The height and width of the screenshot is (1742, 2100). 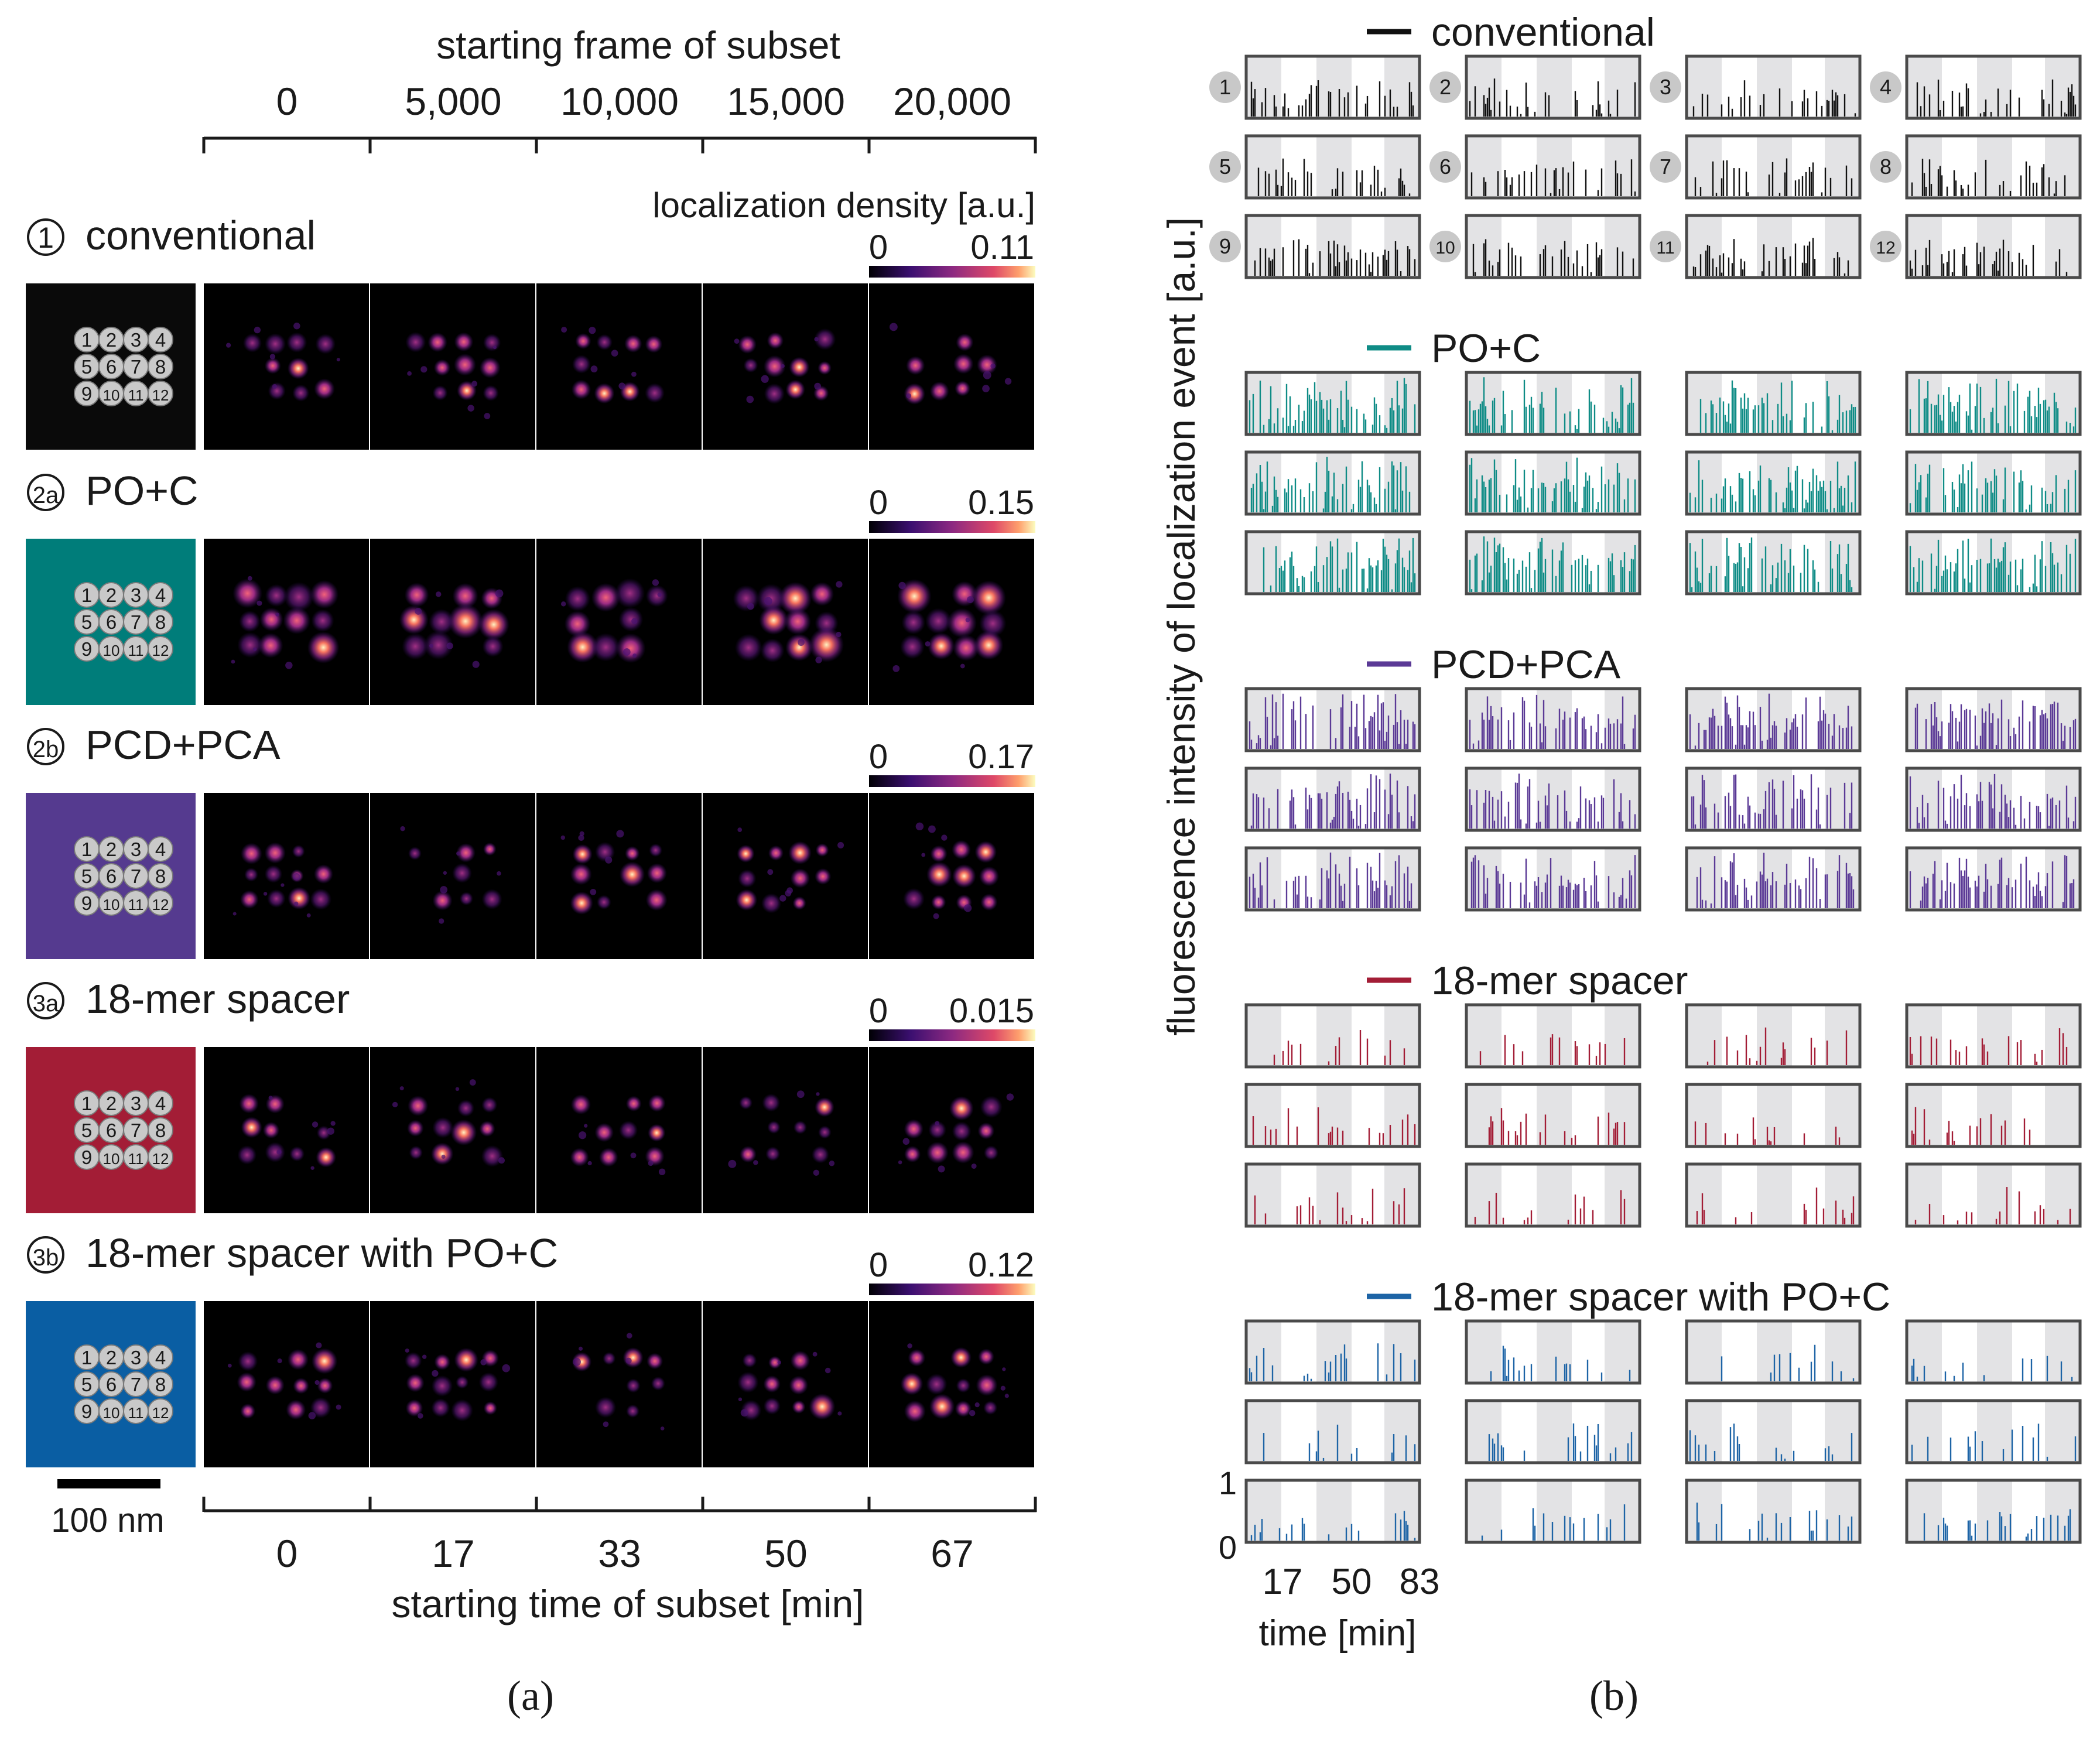 I want to click on binding-site-number: 8, so click(x=160, y=367).